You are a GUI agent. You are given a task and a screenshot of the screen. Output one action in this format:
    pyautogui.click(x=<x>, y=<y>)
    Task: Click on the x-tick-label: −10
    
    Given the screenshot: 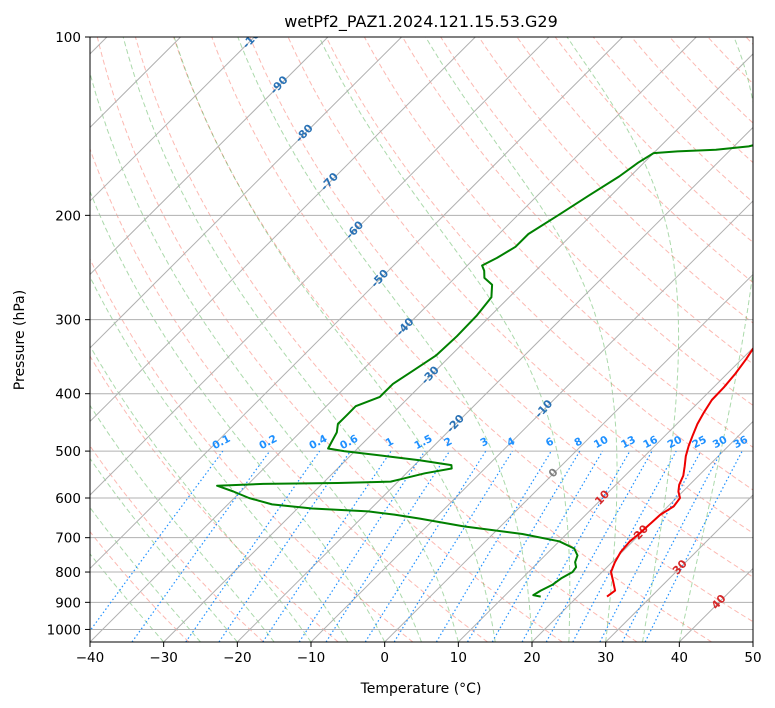 What is the action you would take?
    pyautogui.click(x=311, y=658)
    